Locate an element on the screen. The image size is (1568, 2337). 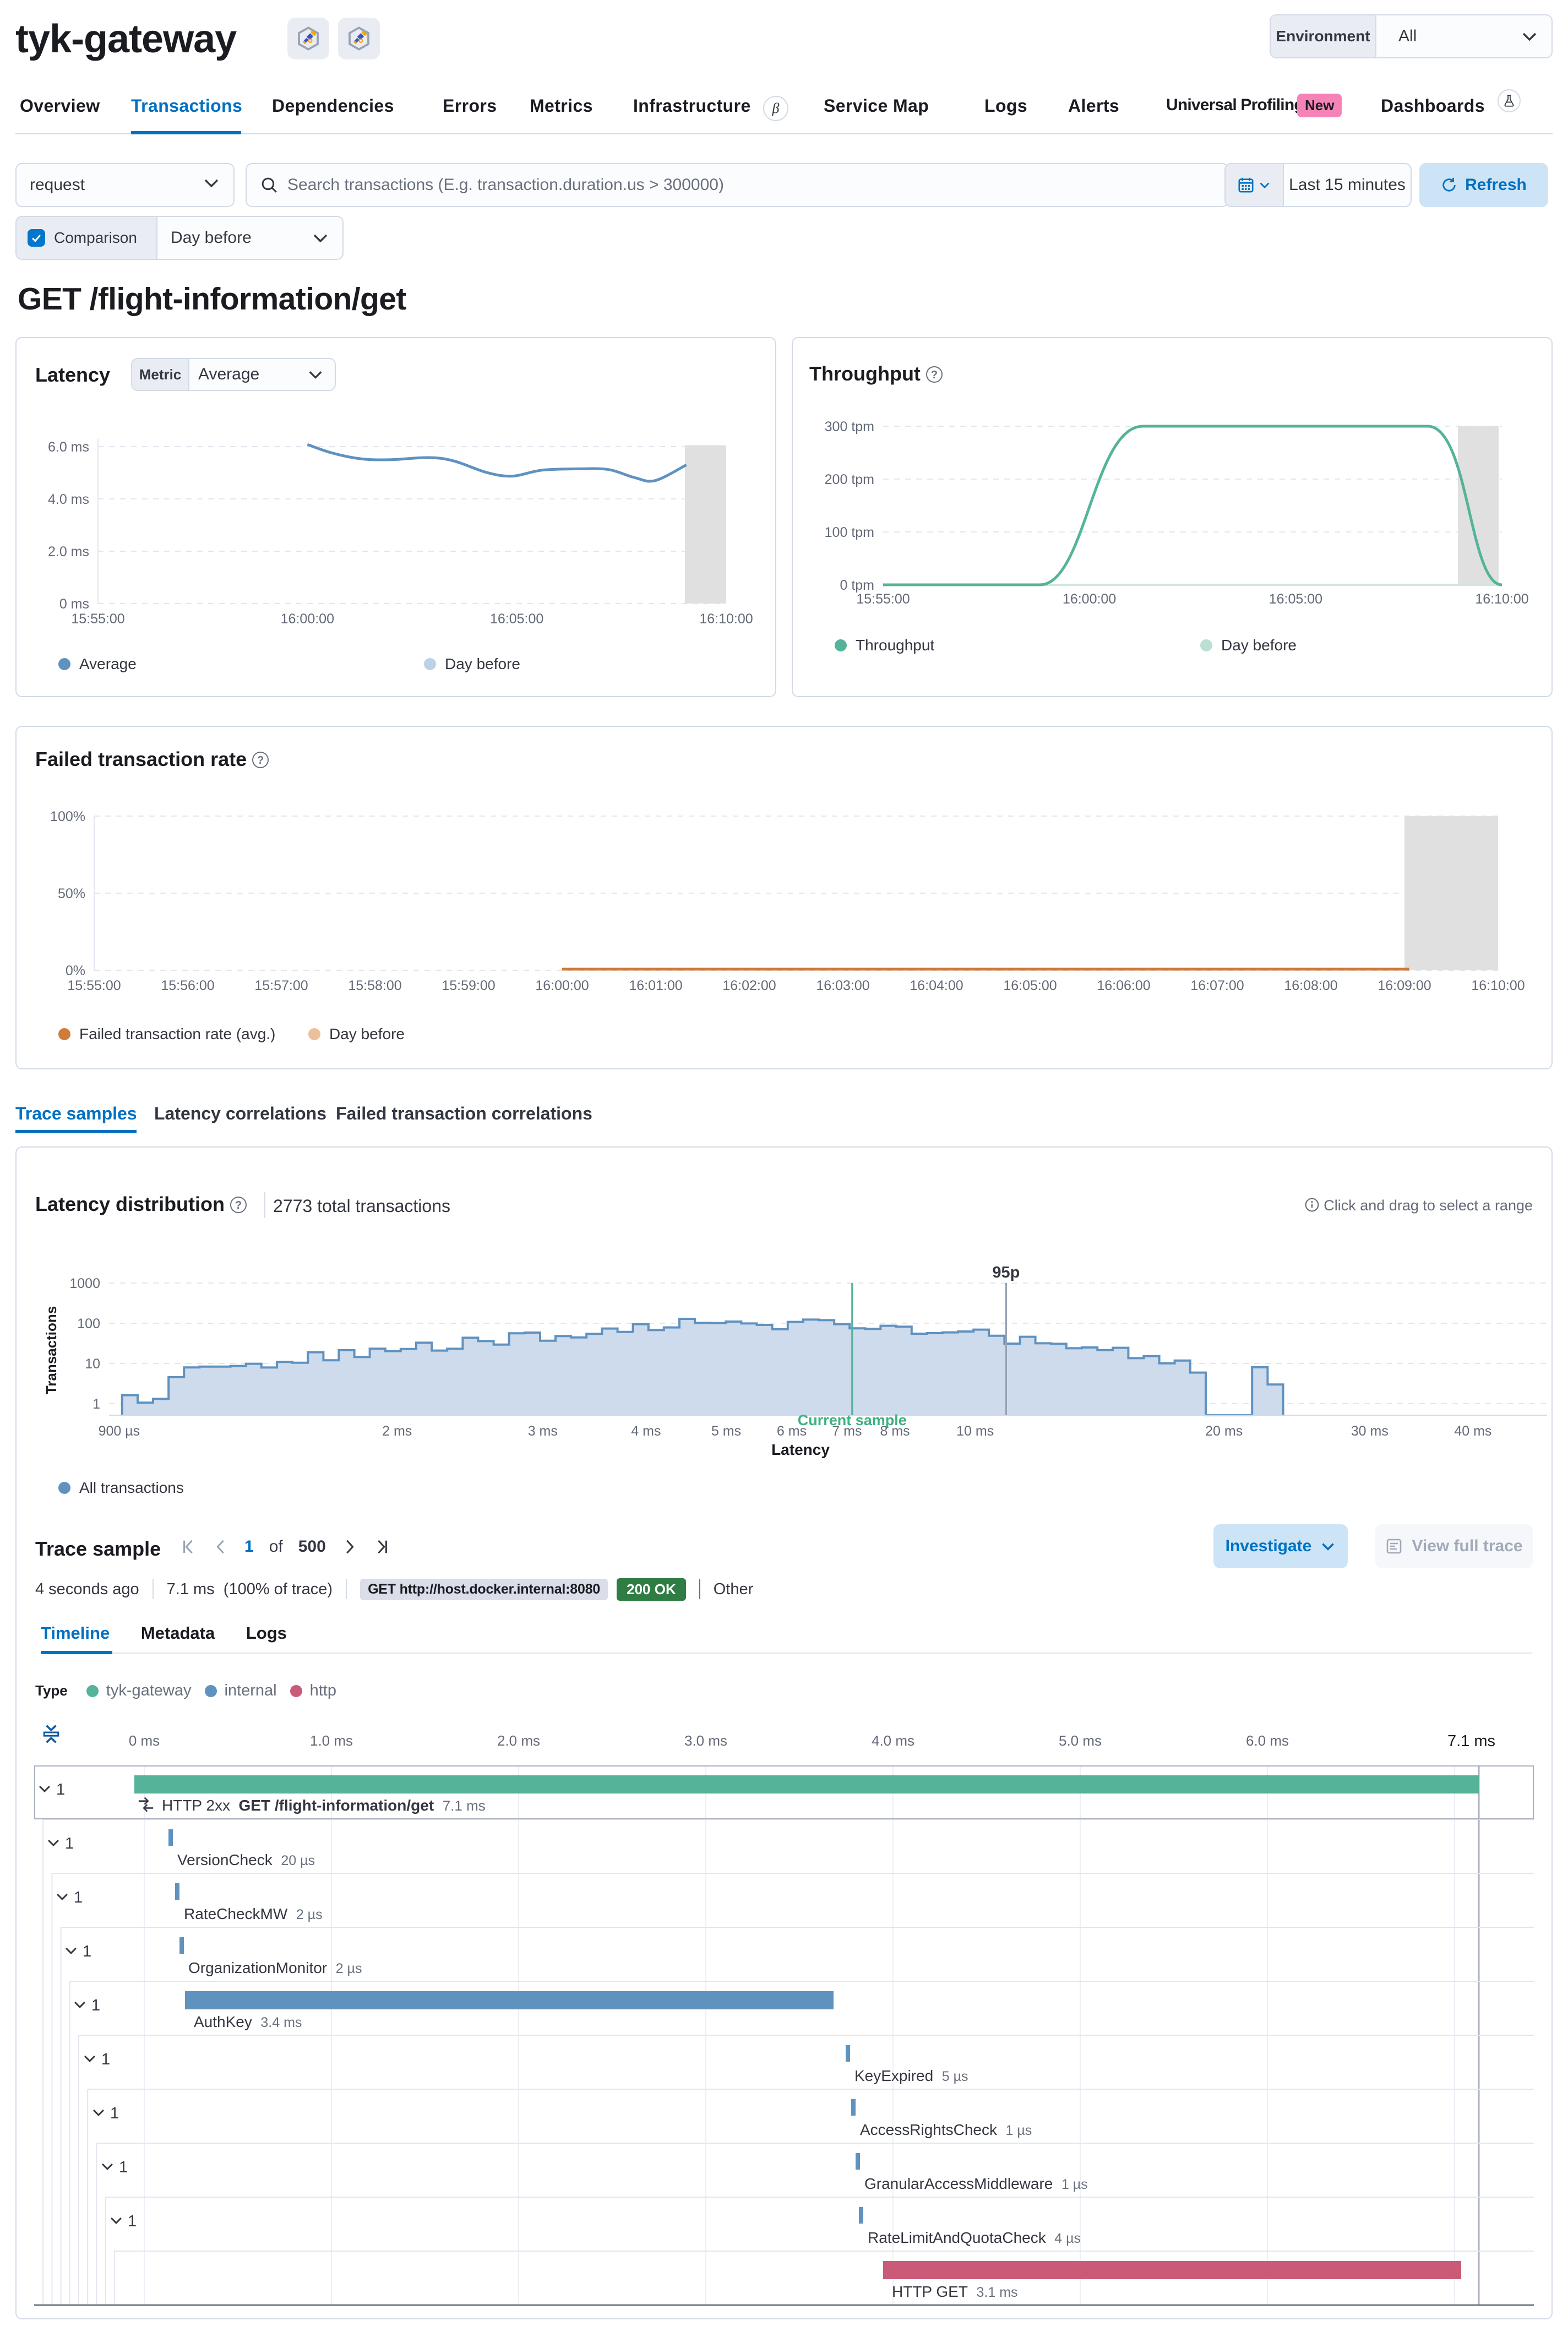
svg-text: 4 ms is located at coordinates (646, 1431).